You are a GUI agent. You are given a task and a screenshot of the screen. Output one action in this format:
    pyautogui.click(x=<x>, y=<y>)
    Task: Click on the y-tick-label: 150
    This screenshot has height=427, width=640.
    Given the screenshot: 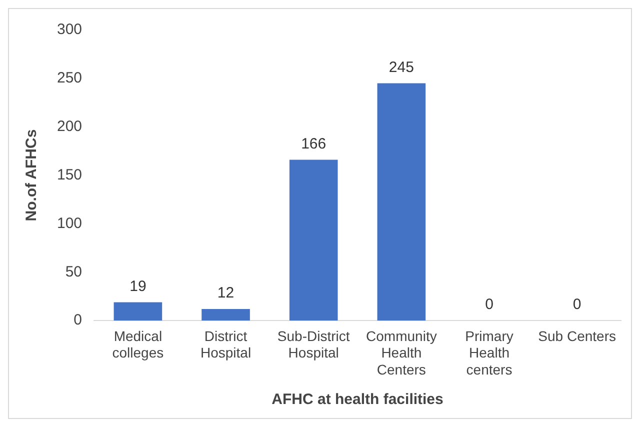 What is the action you would take?
    pyautogui.click(x=69, y=175)
    